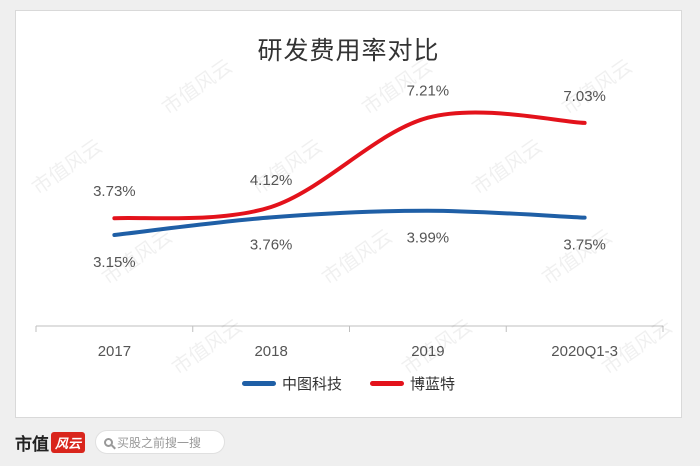 The image size is (700, 466). Describe the element at coordinates (50, 442) in the screenshot. I see `brand-logo: 市值 风云` at that location.